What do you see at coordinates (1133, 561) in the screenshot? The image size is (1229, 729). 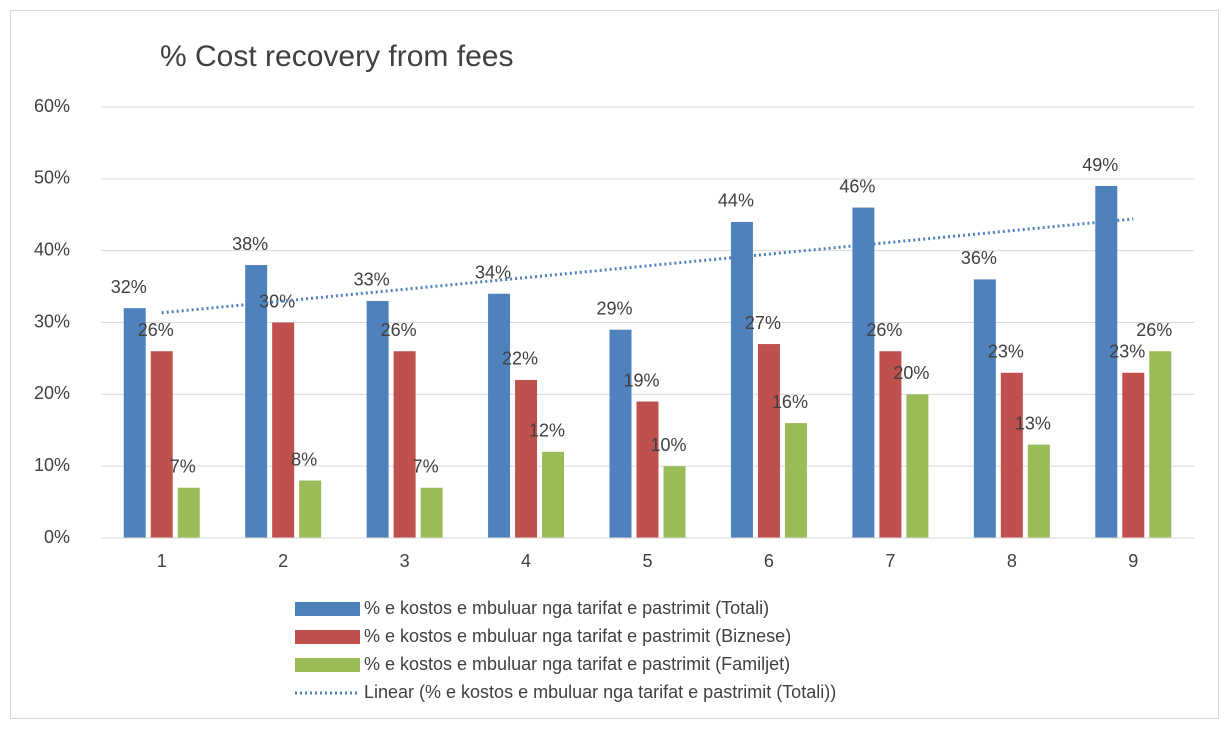 I see `x-tick-label: 9` at bounding box center [1133, 561].